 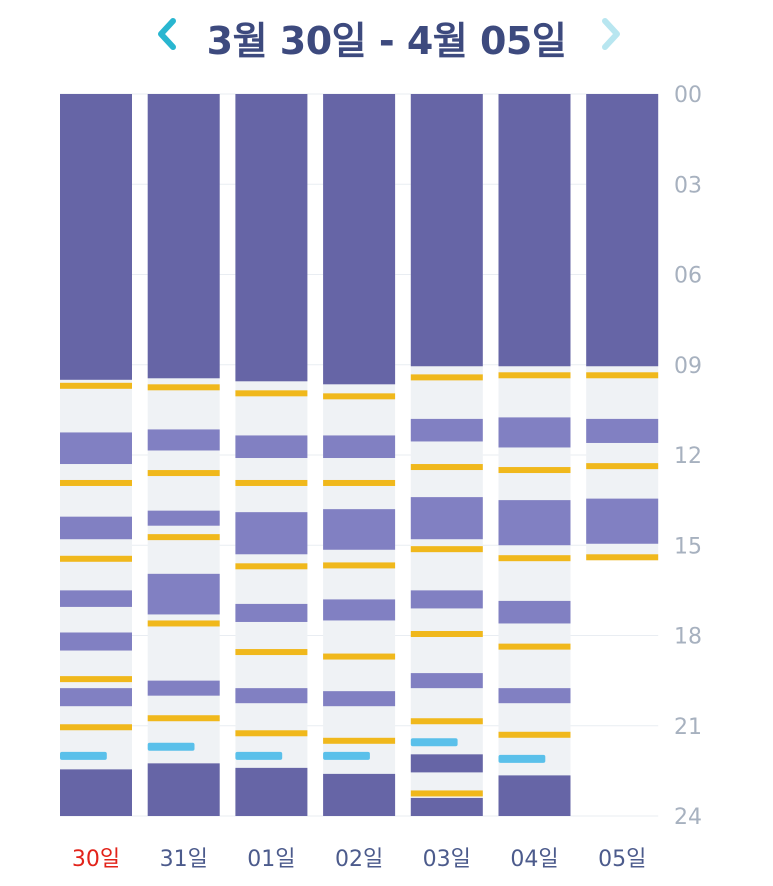 I want to click on hour-tick-label: 21, so click(x=688, y=727).